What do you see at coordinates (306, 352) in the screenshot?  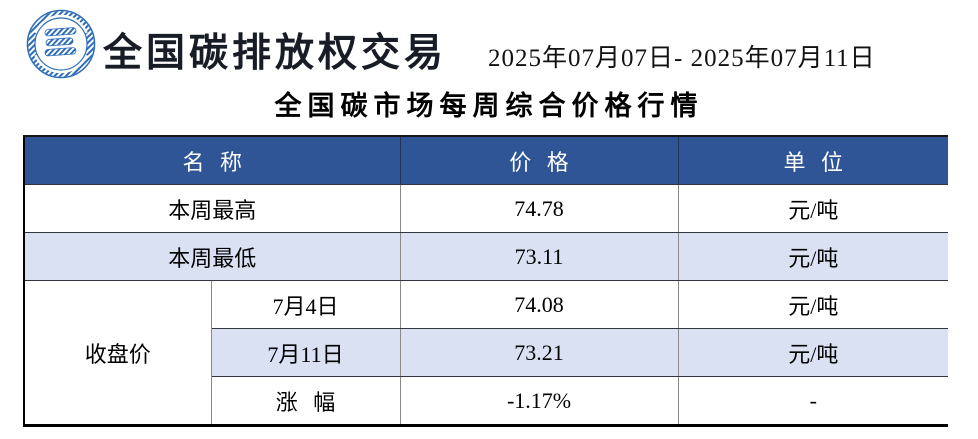 I see `closing-jul11-name: 7月11日` at bounding box center [306, 352].